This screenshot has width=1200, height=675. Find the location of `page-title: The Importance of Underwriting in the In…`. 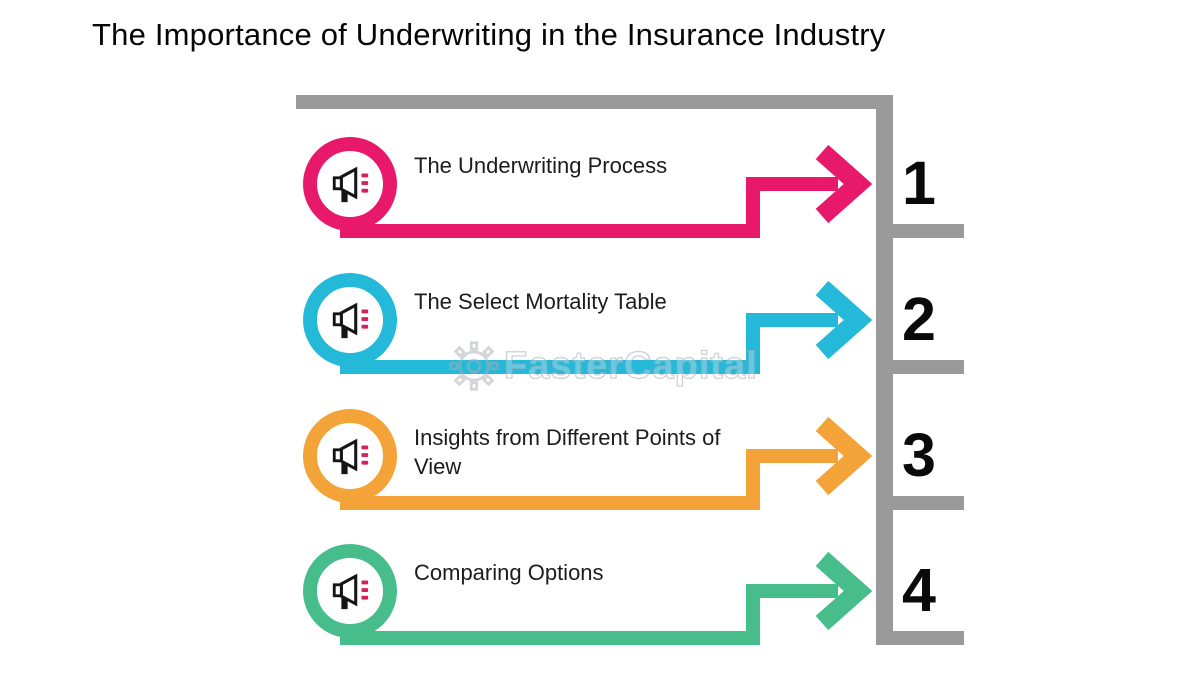

page-title: The Importance of Underwriting in the In… is located at coordinates (489, 34).